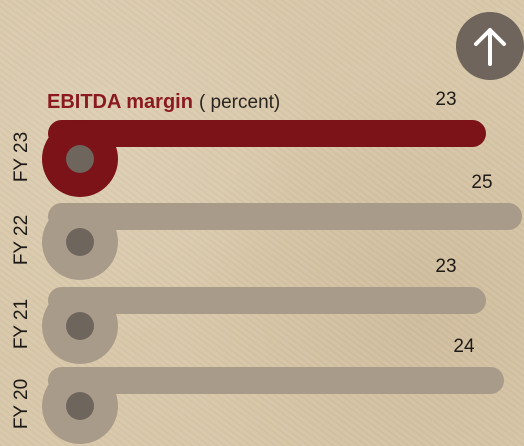 This screenshot has height=446, width=524. I want to click on chart-title-line: EBITDA margin ( percent), so click(163, 102).